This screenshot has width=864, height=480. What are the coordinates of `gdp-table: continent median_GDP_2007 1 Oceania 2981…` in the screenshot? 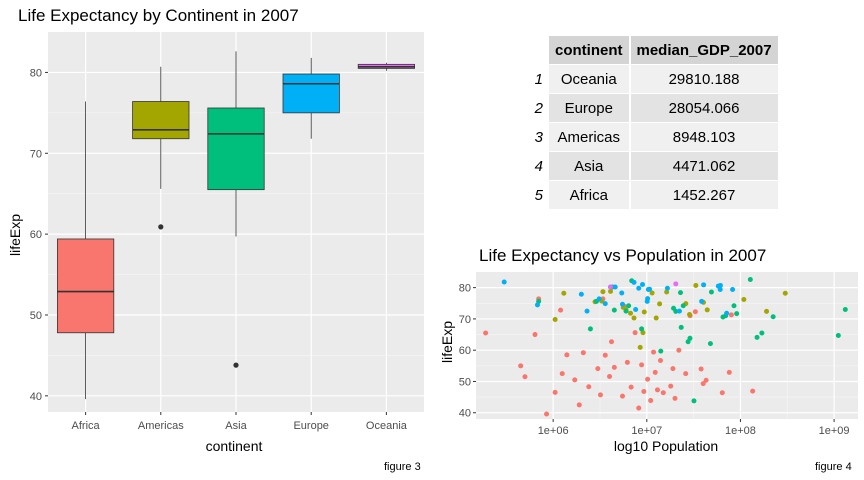 It's located at (649, 122).